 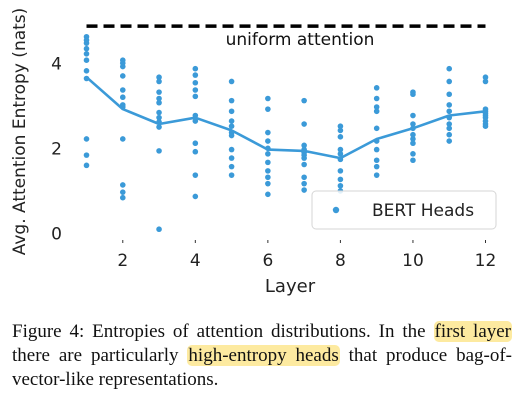 I want to click on y-axis-title: Avg. Attention Entropy (nats), so click(x=20, y=132).